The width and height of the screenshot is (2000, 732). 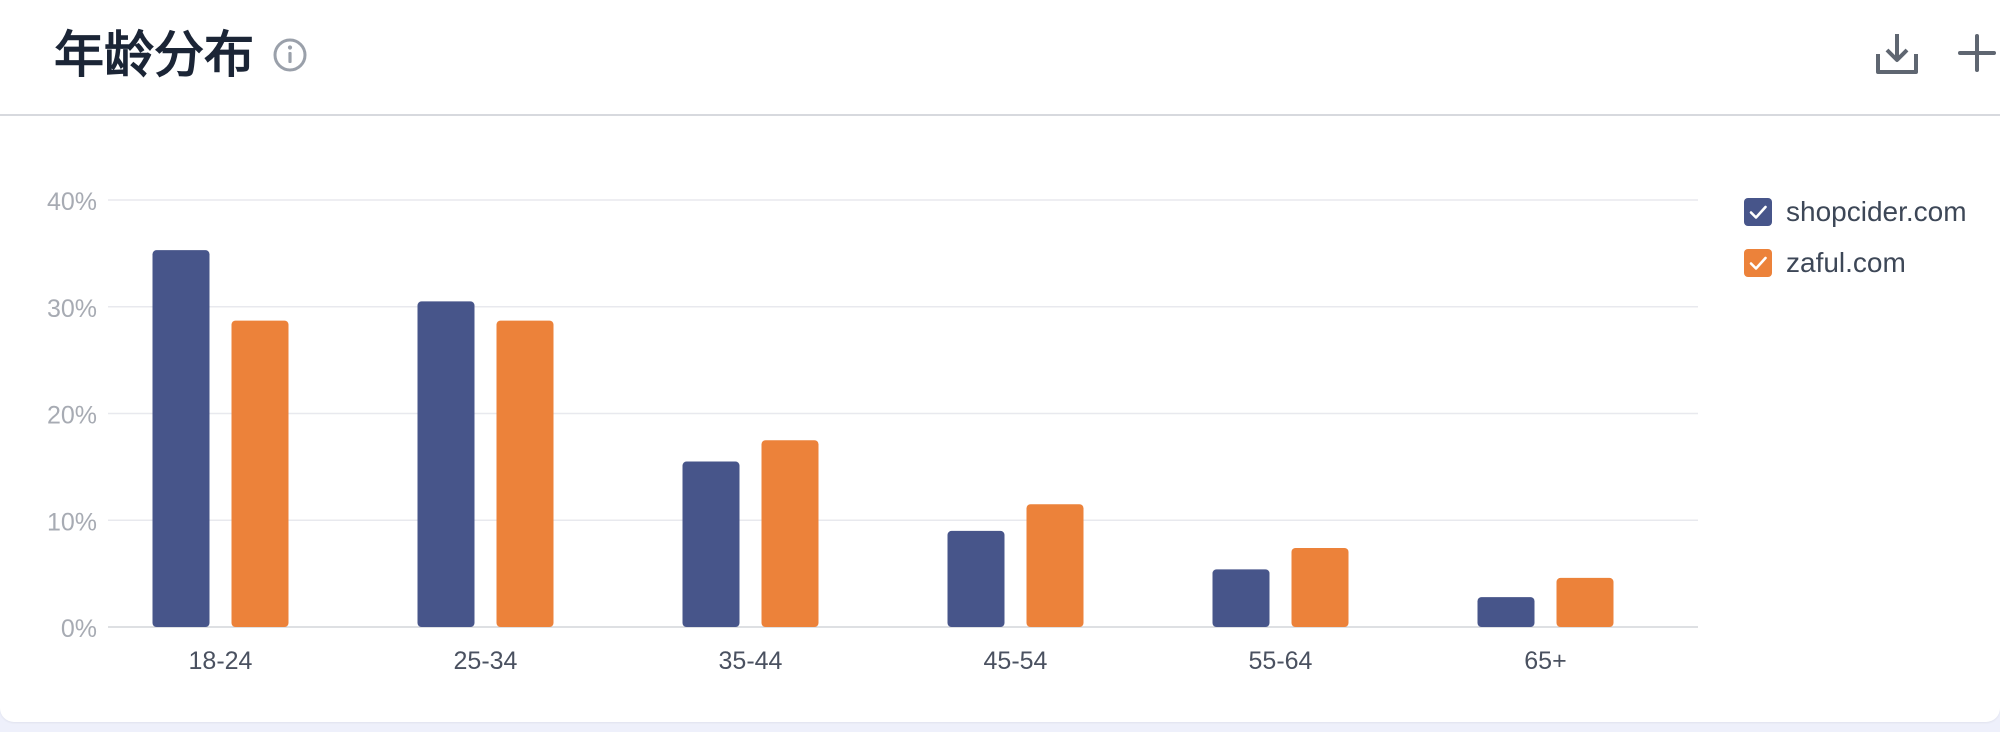 I want to click on y-tick-label: 20%, so click(x=72, y=416).